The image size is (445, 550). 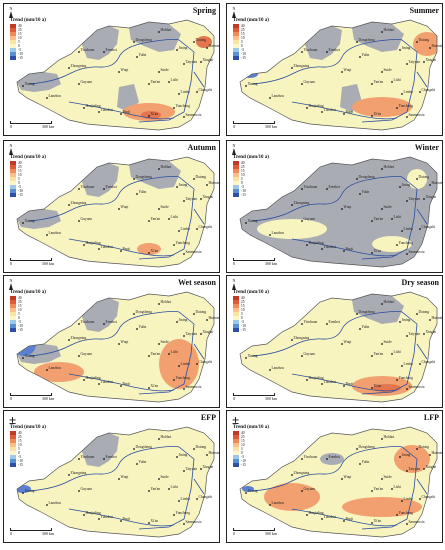 What do you see at coordinates (350, 249) in the screenshot?
I see `city-label: Baoji` at bounding box center [350, 249].